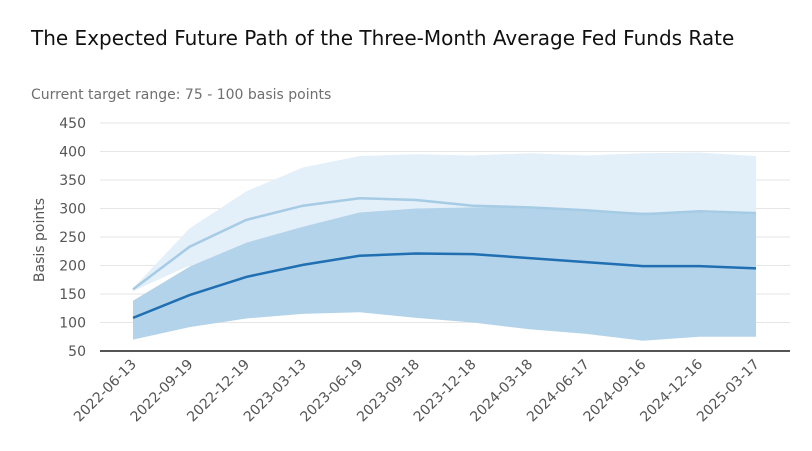  What do you see at coordinates (72, 295) in the screenshot?
I see `y-tick-label: 150` at bounding box center [72, 295].